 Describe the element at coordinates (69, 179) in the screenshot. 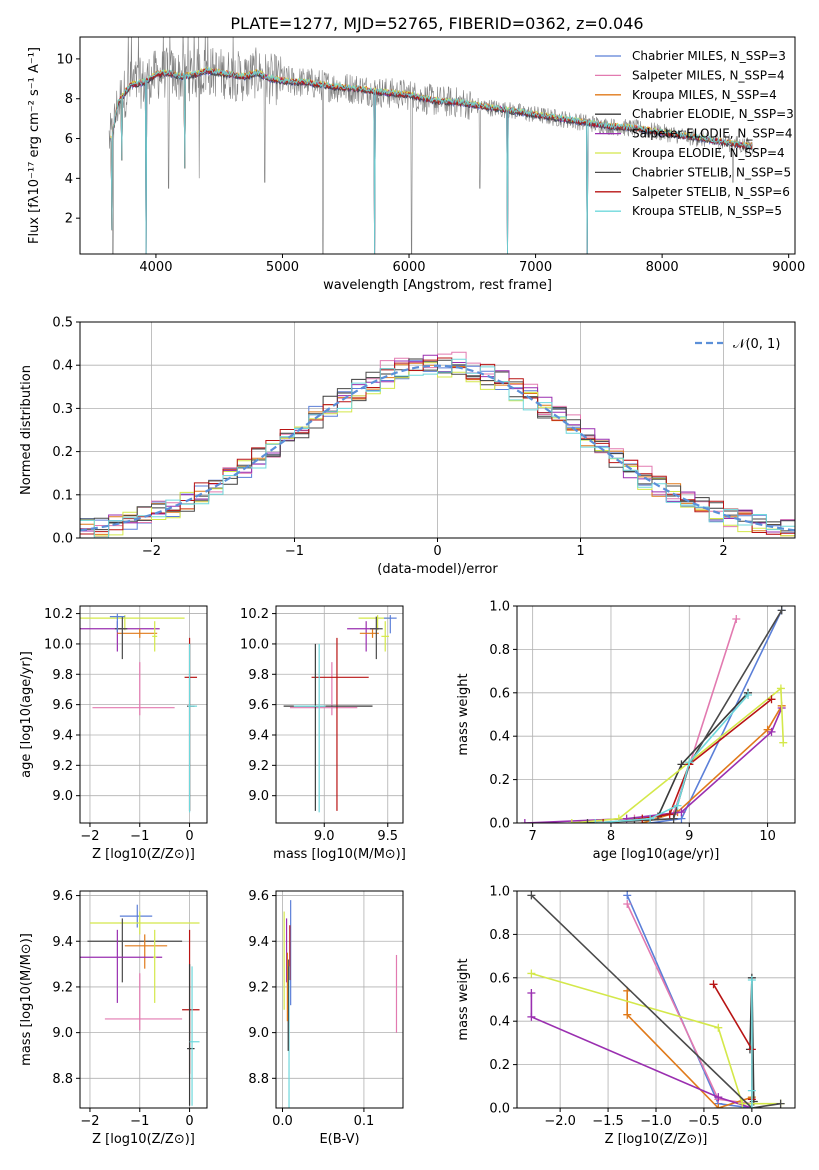

I see `y-tick-label: 4` at that location.